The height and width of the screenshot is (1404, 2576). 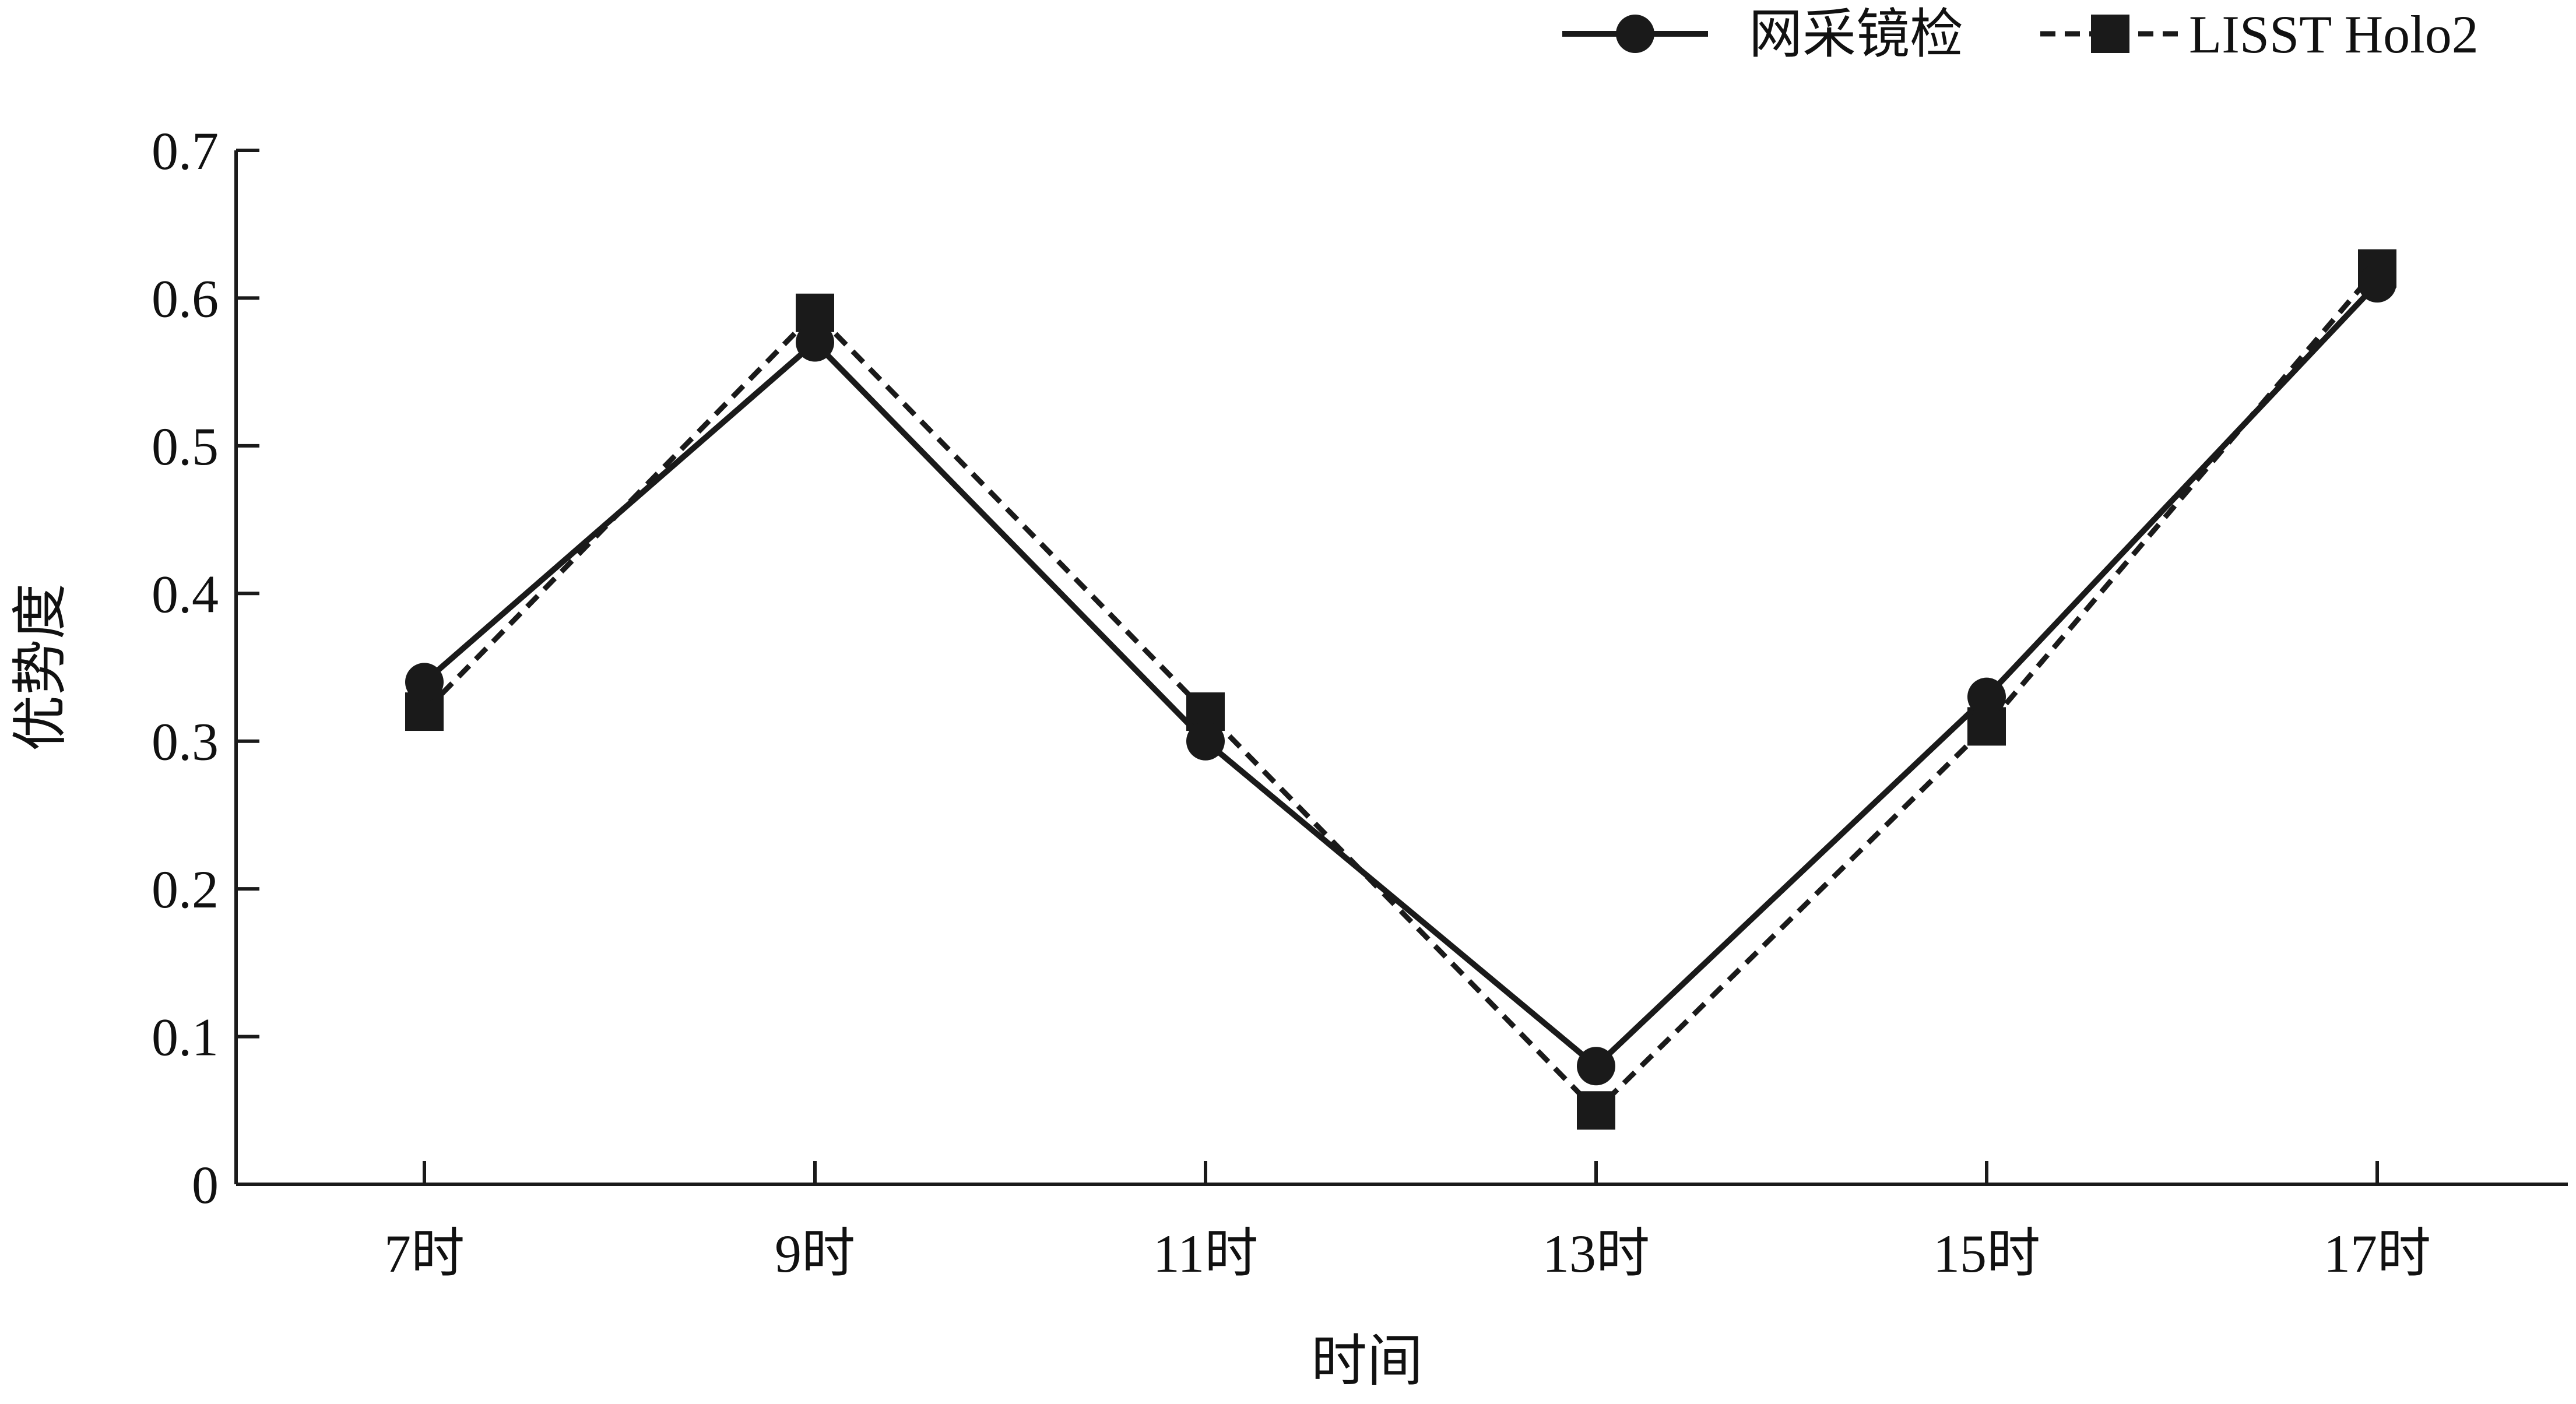 What do you see at coordinates (185, 742) in the screenshot?
I see `y-tick-label: 0.3` at bounding box center [185, 742].